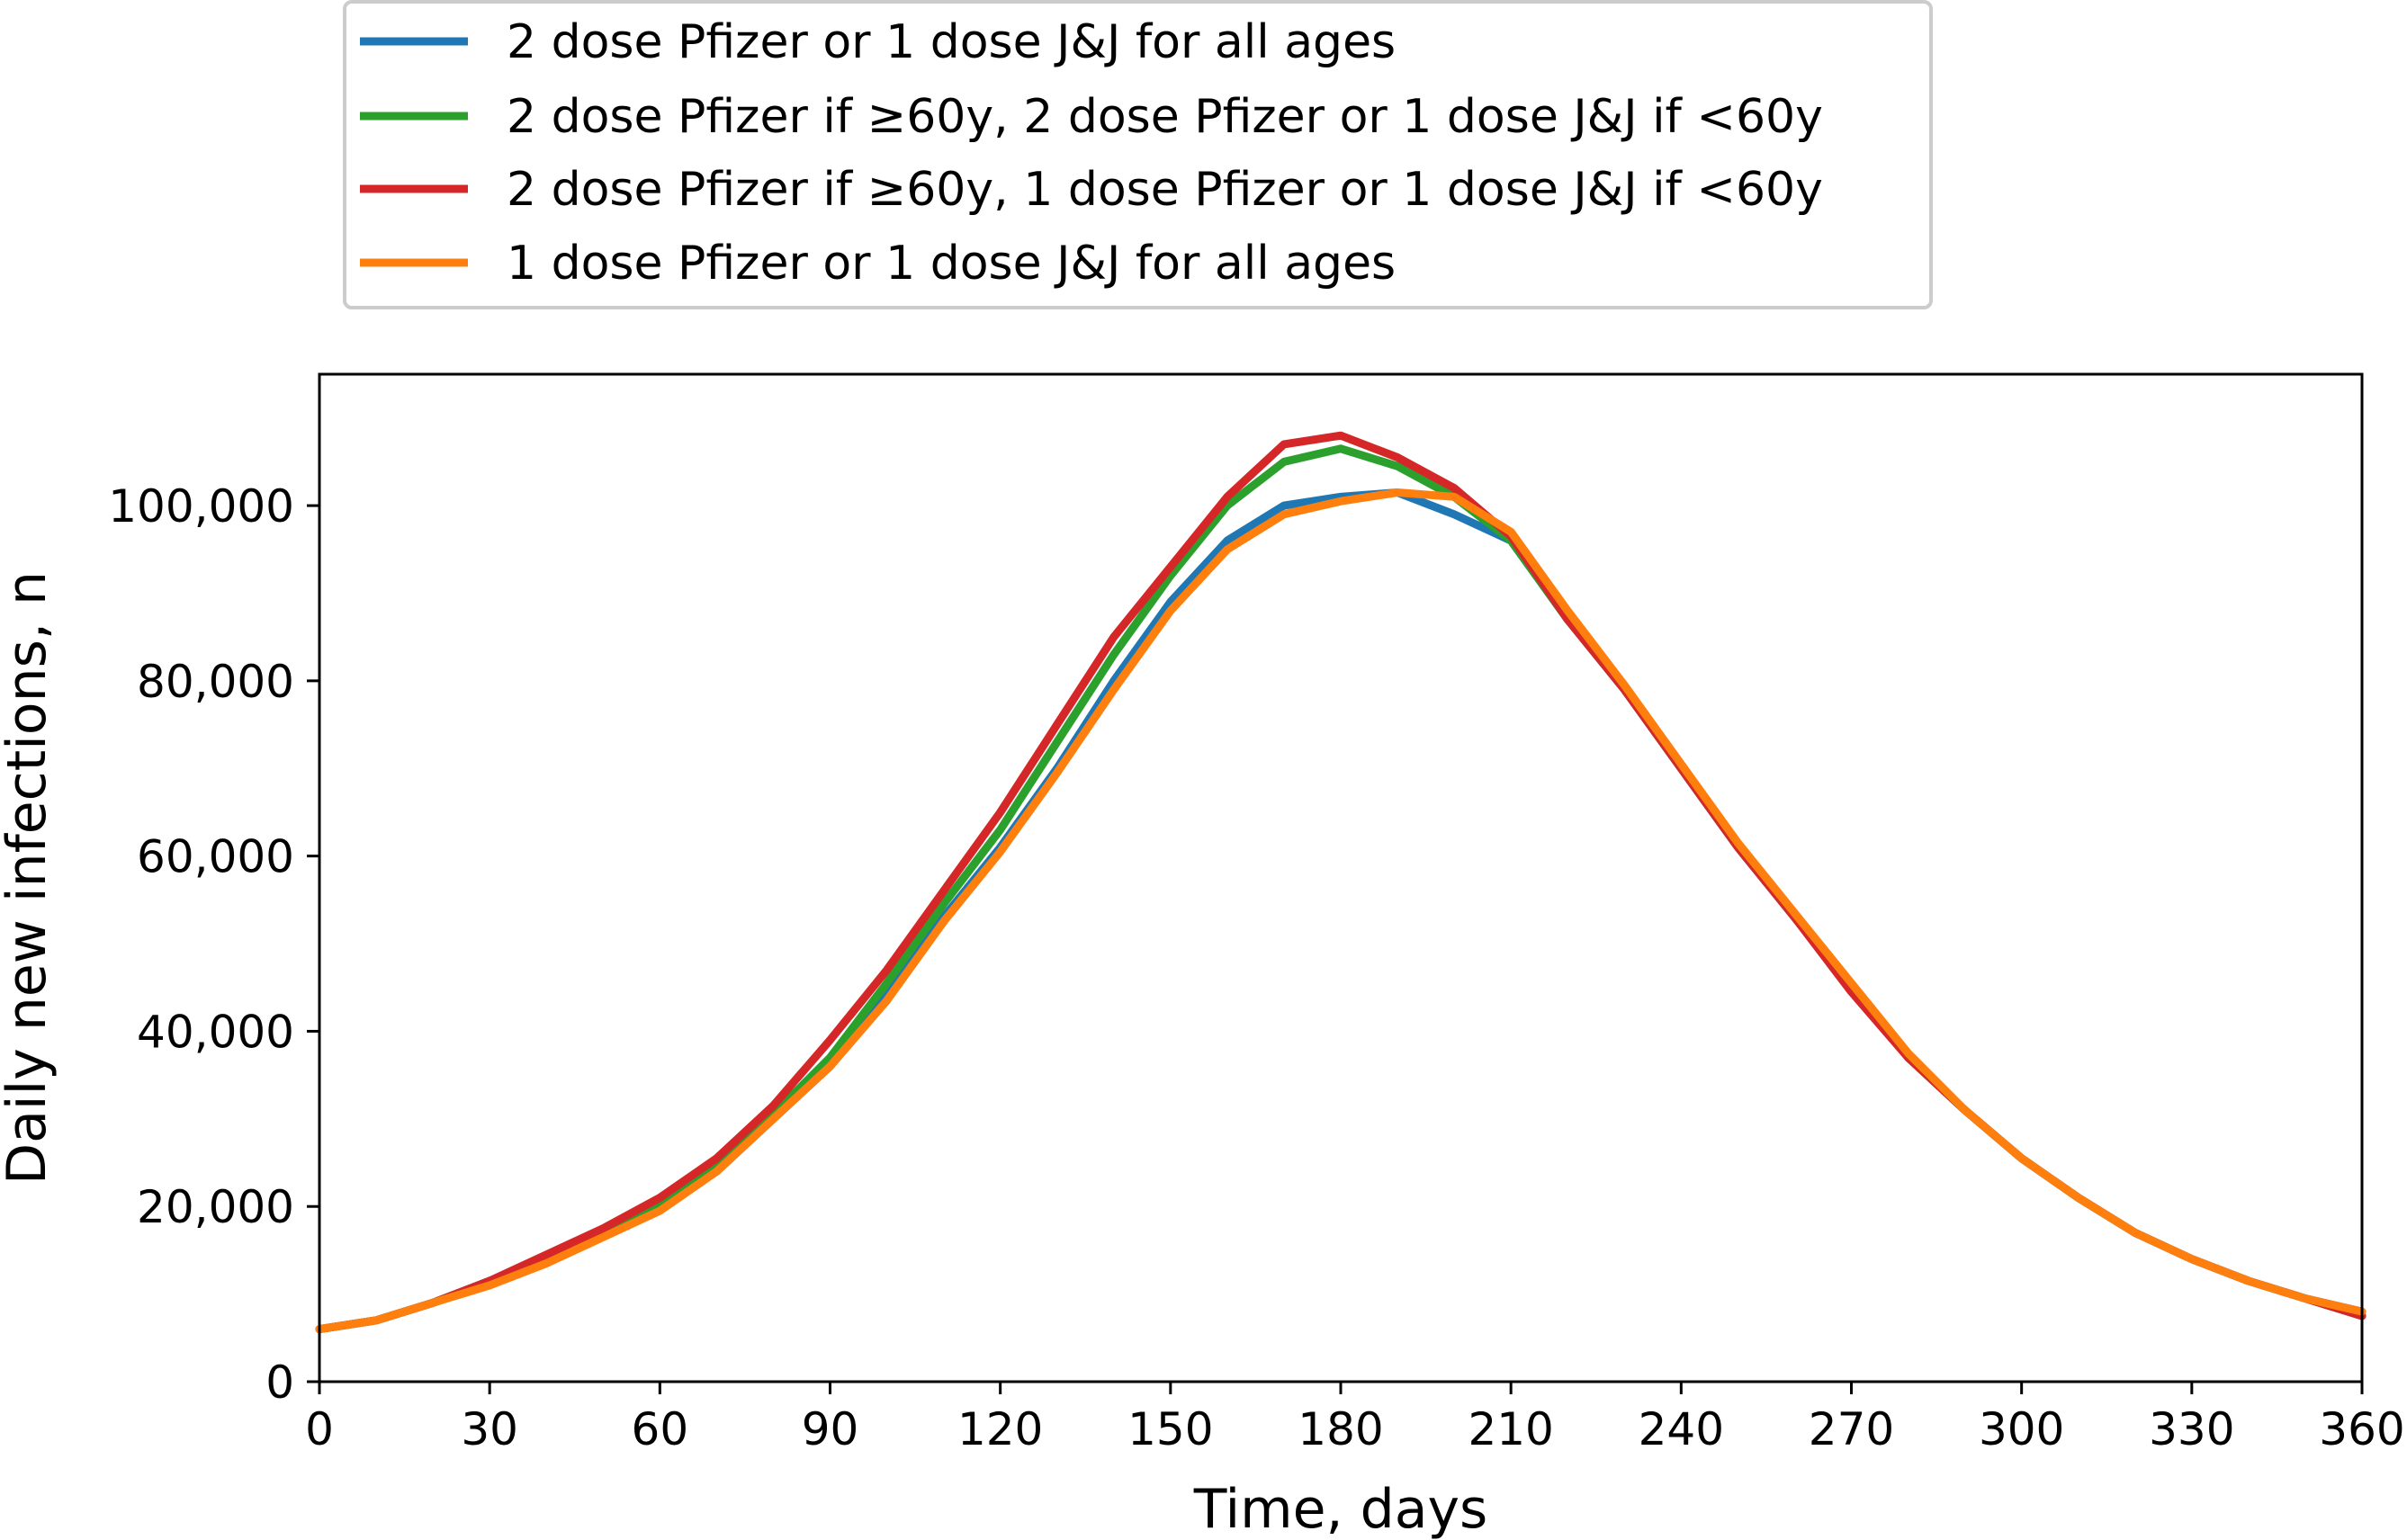  I want to click on x-tick-label: 240, so click(1681, 1429).